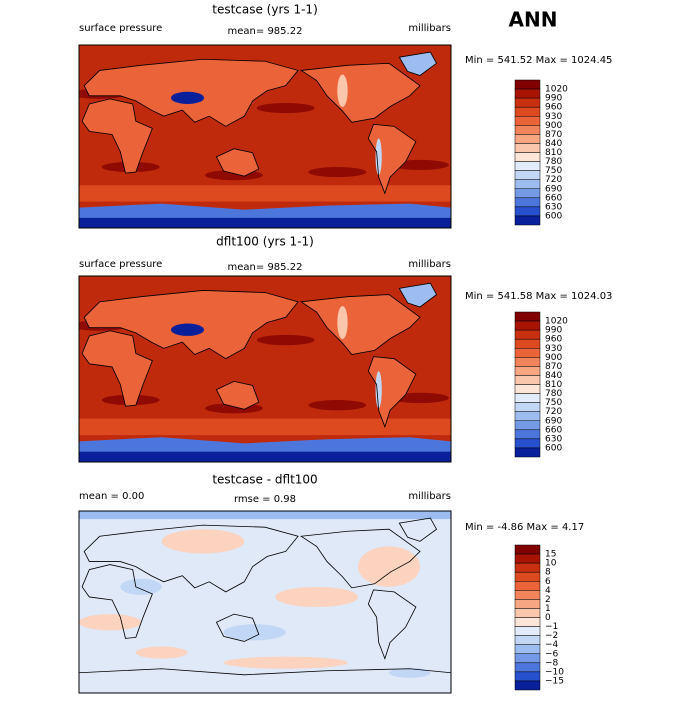 The height and width of the screenshot is (704, 700). What do you see at coordinates (429, 496) in the screenshot?
I see `right-label: millibars` at bounding box center [429, 496].